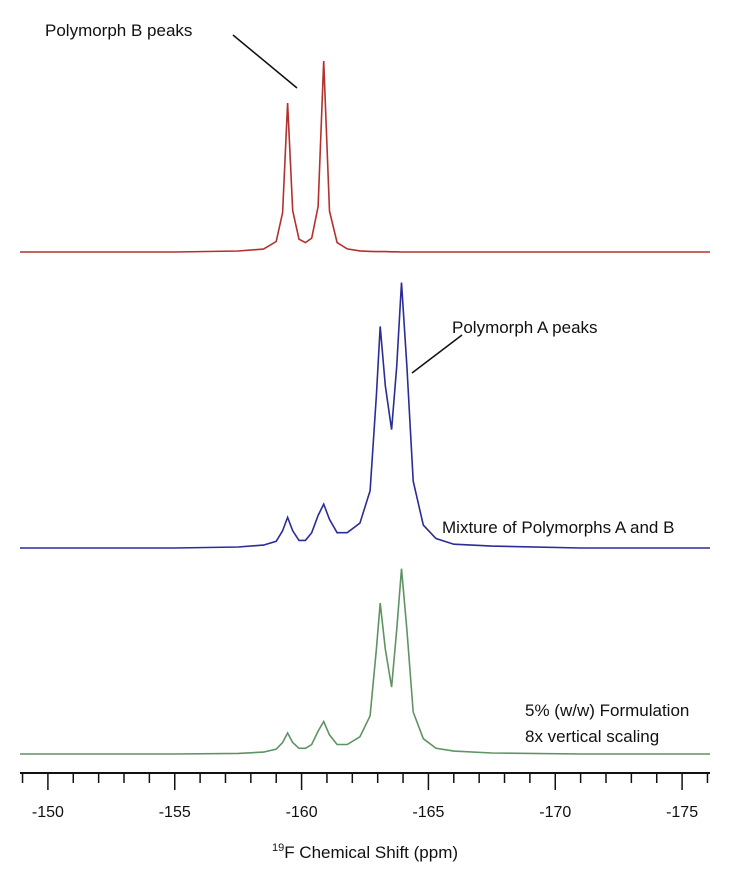 The width and height of the screenshot is (750, 885). Describe the element at coordinates (175, 812) in the screenshot. I see `x-tick-label: -155` at that location.